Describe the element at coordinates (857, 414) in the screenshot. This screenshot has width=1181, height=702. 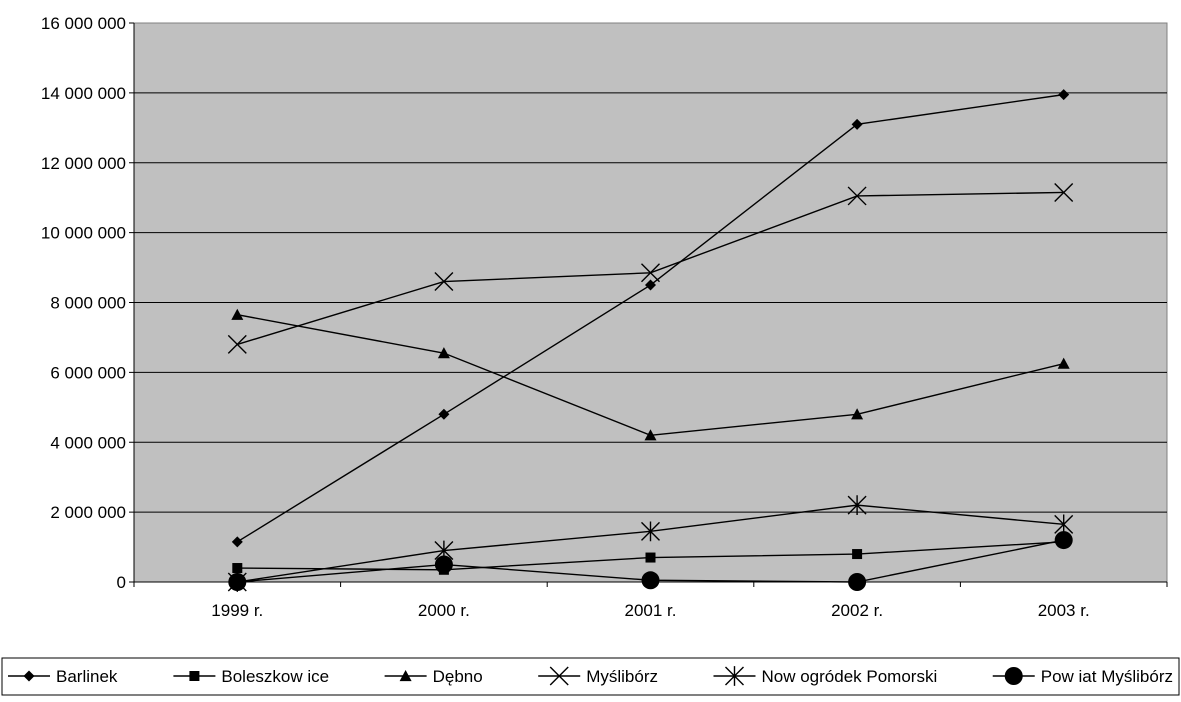
I see `data-point-s2-p3` at that location.